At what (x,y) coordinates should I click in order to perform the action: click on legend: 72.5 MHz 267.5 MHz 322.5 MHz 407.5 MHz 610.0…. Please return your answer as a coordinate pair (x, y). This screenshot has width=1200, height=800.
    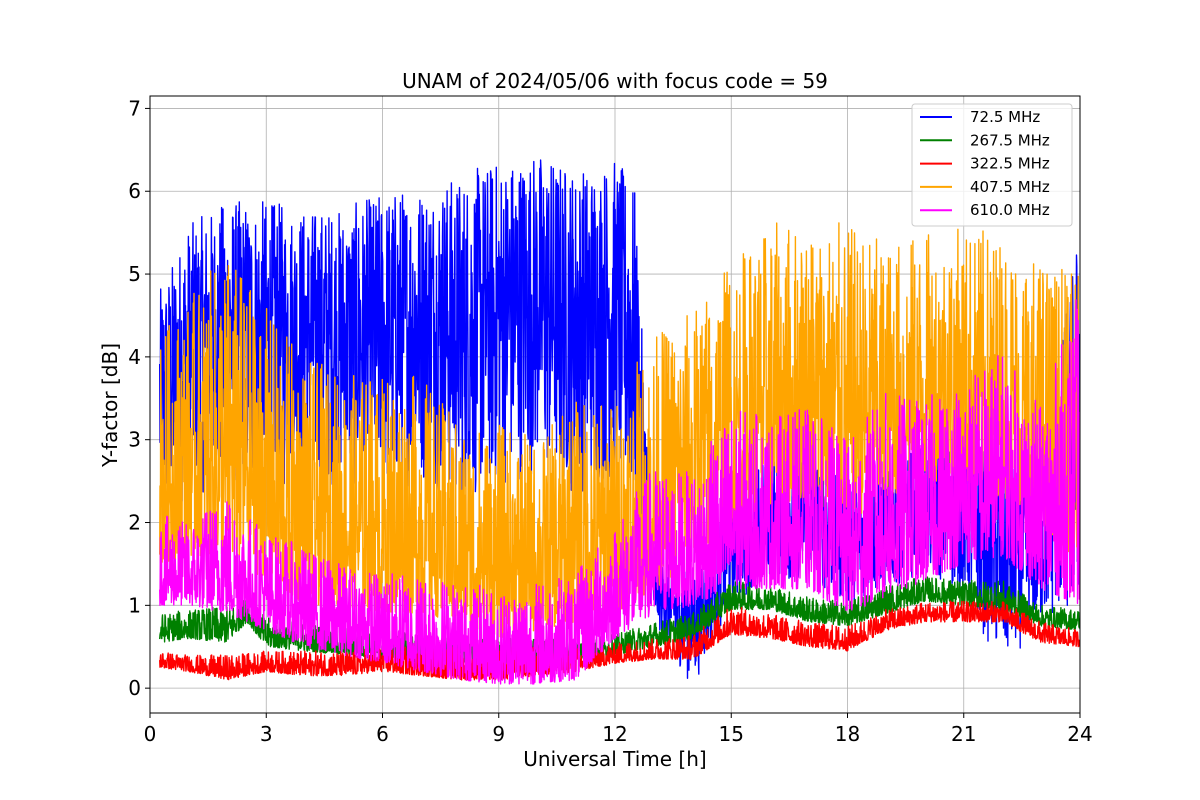
    Looking at the image, I should click on (992, 165).